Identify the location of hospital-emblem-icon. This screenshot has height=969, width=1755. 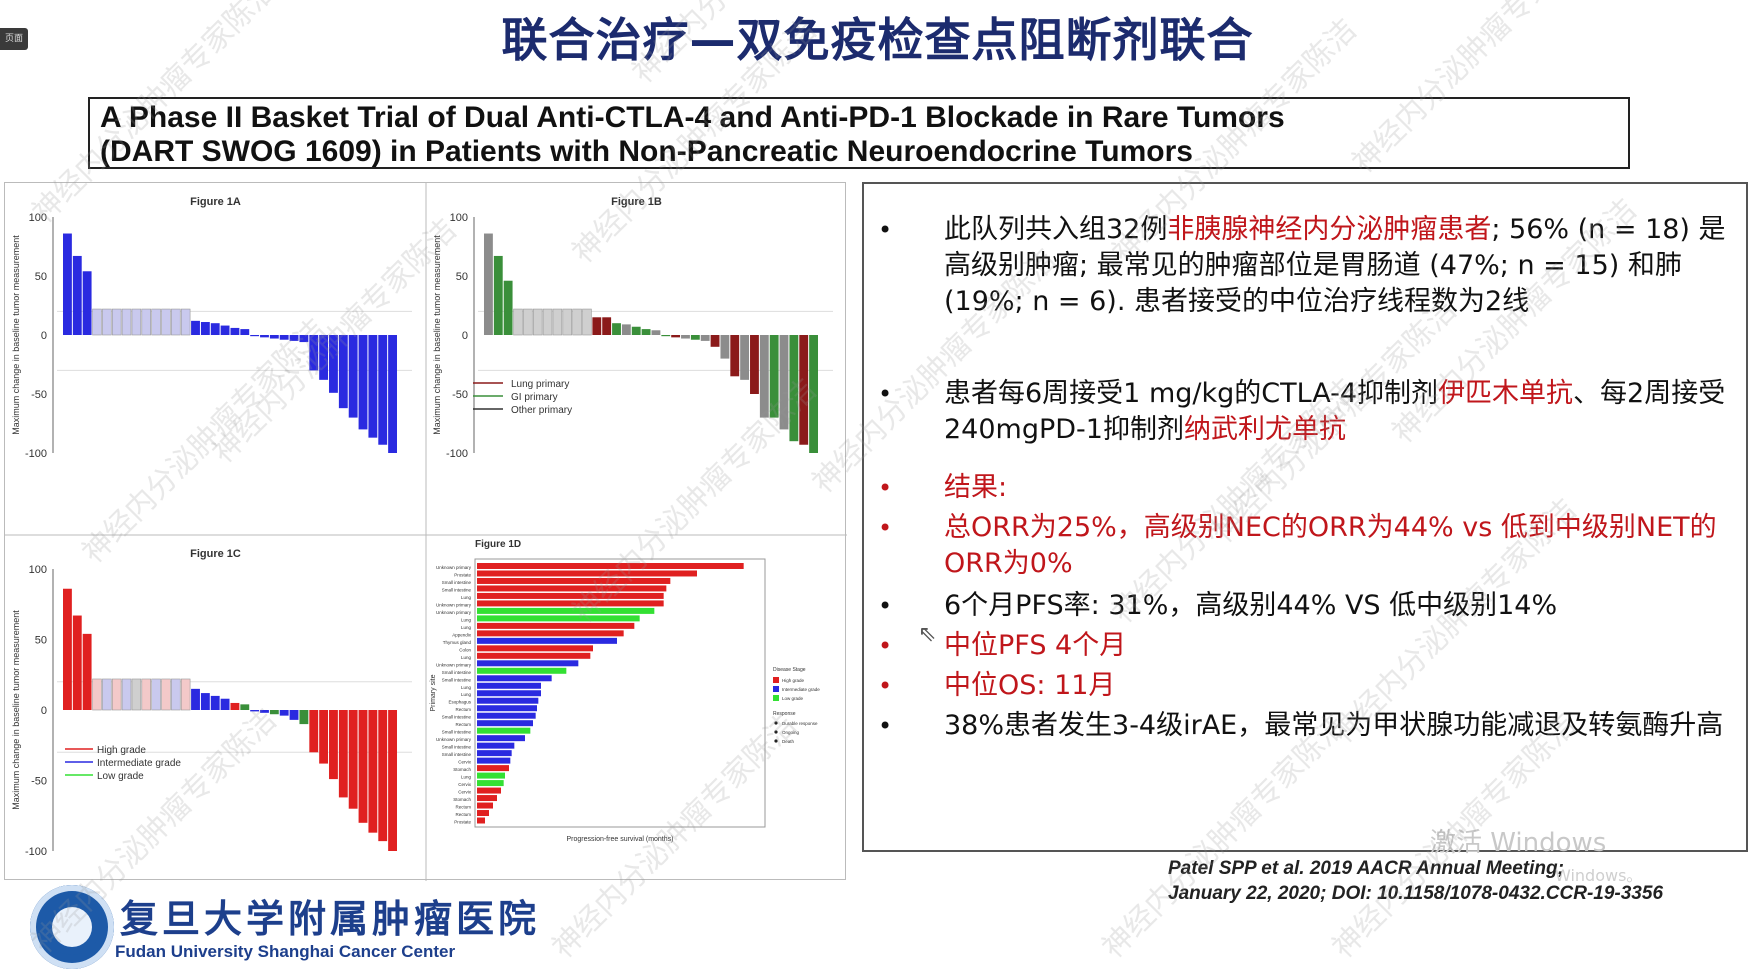
(72, 927).